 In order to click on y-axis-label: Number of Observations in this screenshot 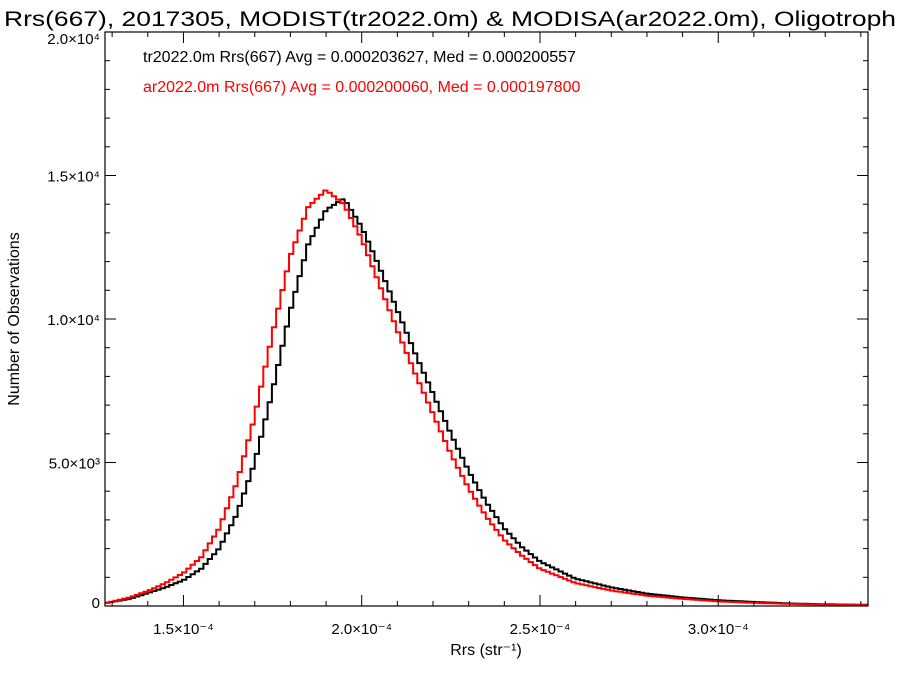, I will do `click(14, 318)`.